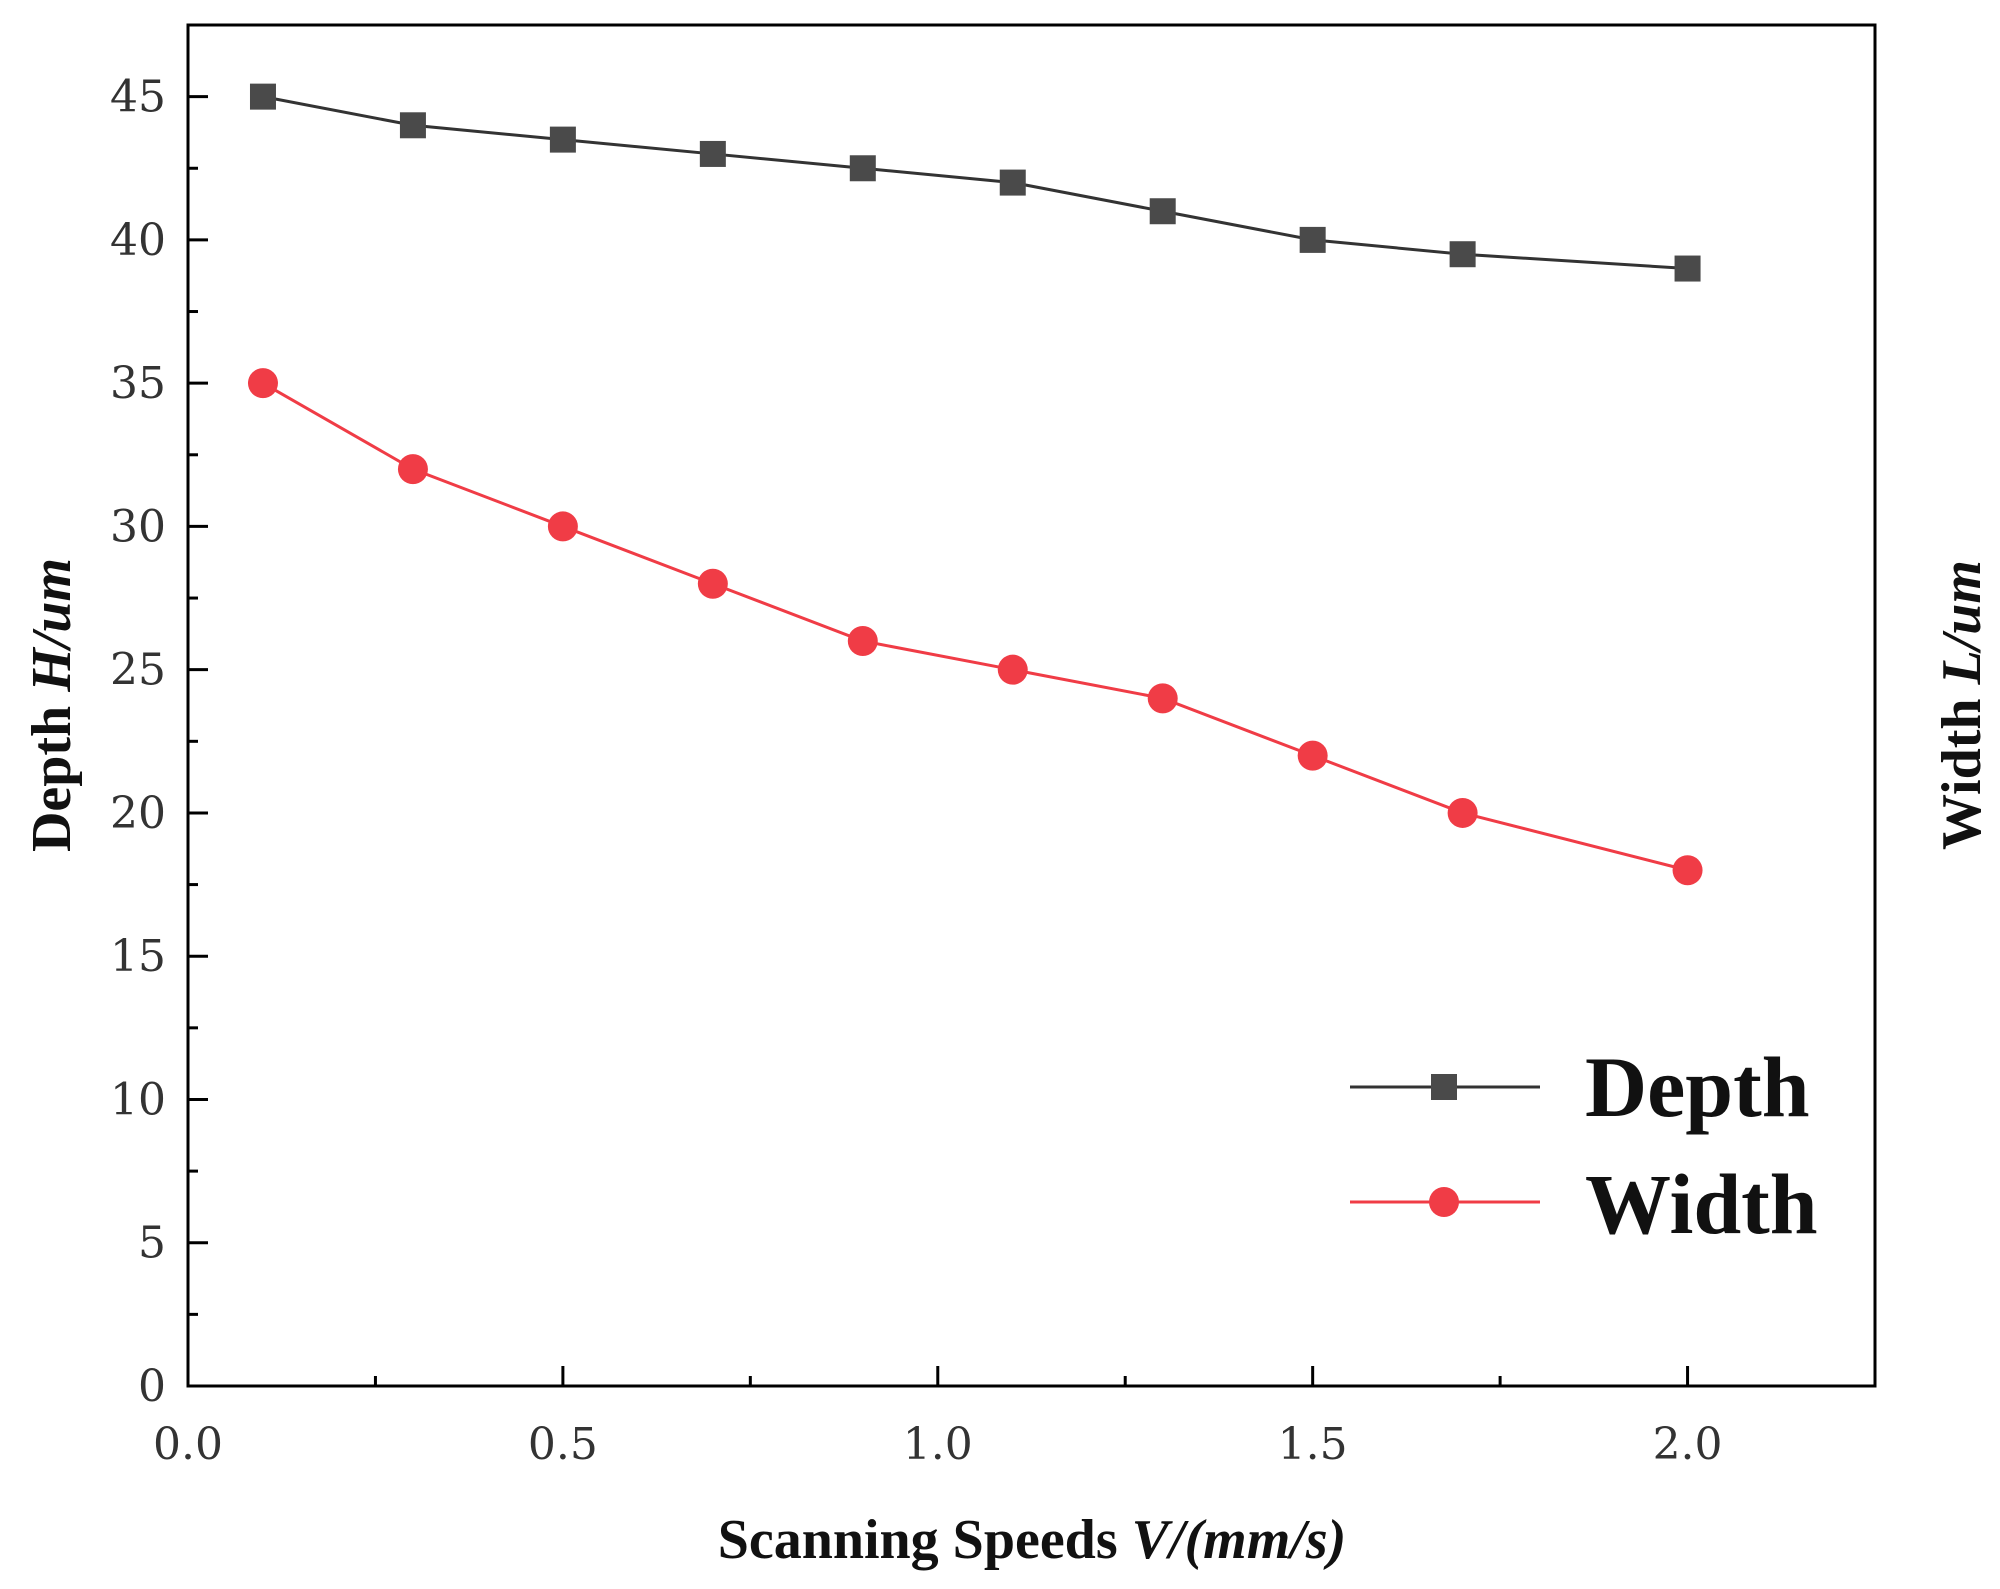 This screenshot has width=2000, height=1589. What do you see at coordinates (1444, 1202) in the screenshot?
I see `legend-width-marker` at bounding box center [1444, 1202].